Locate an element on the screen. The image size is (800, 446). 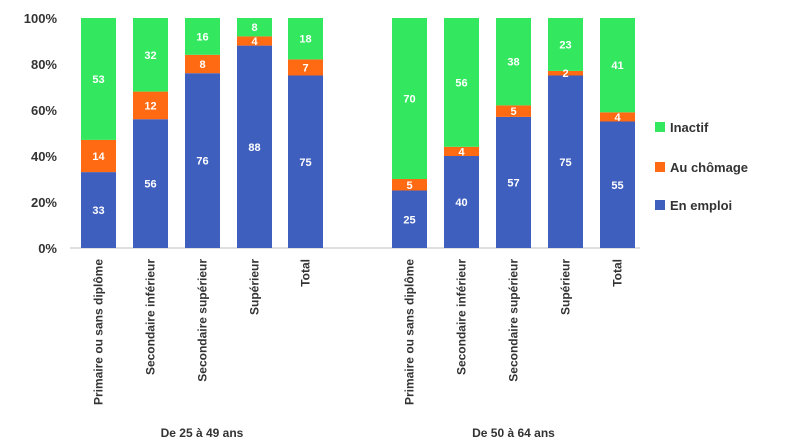
data-label: 12 is located at coordinates (150, 106).